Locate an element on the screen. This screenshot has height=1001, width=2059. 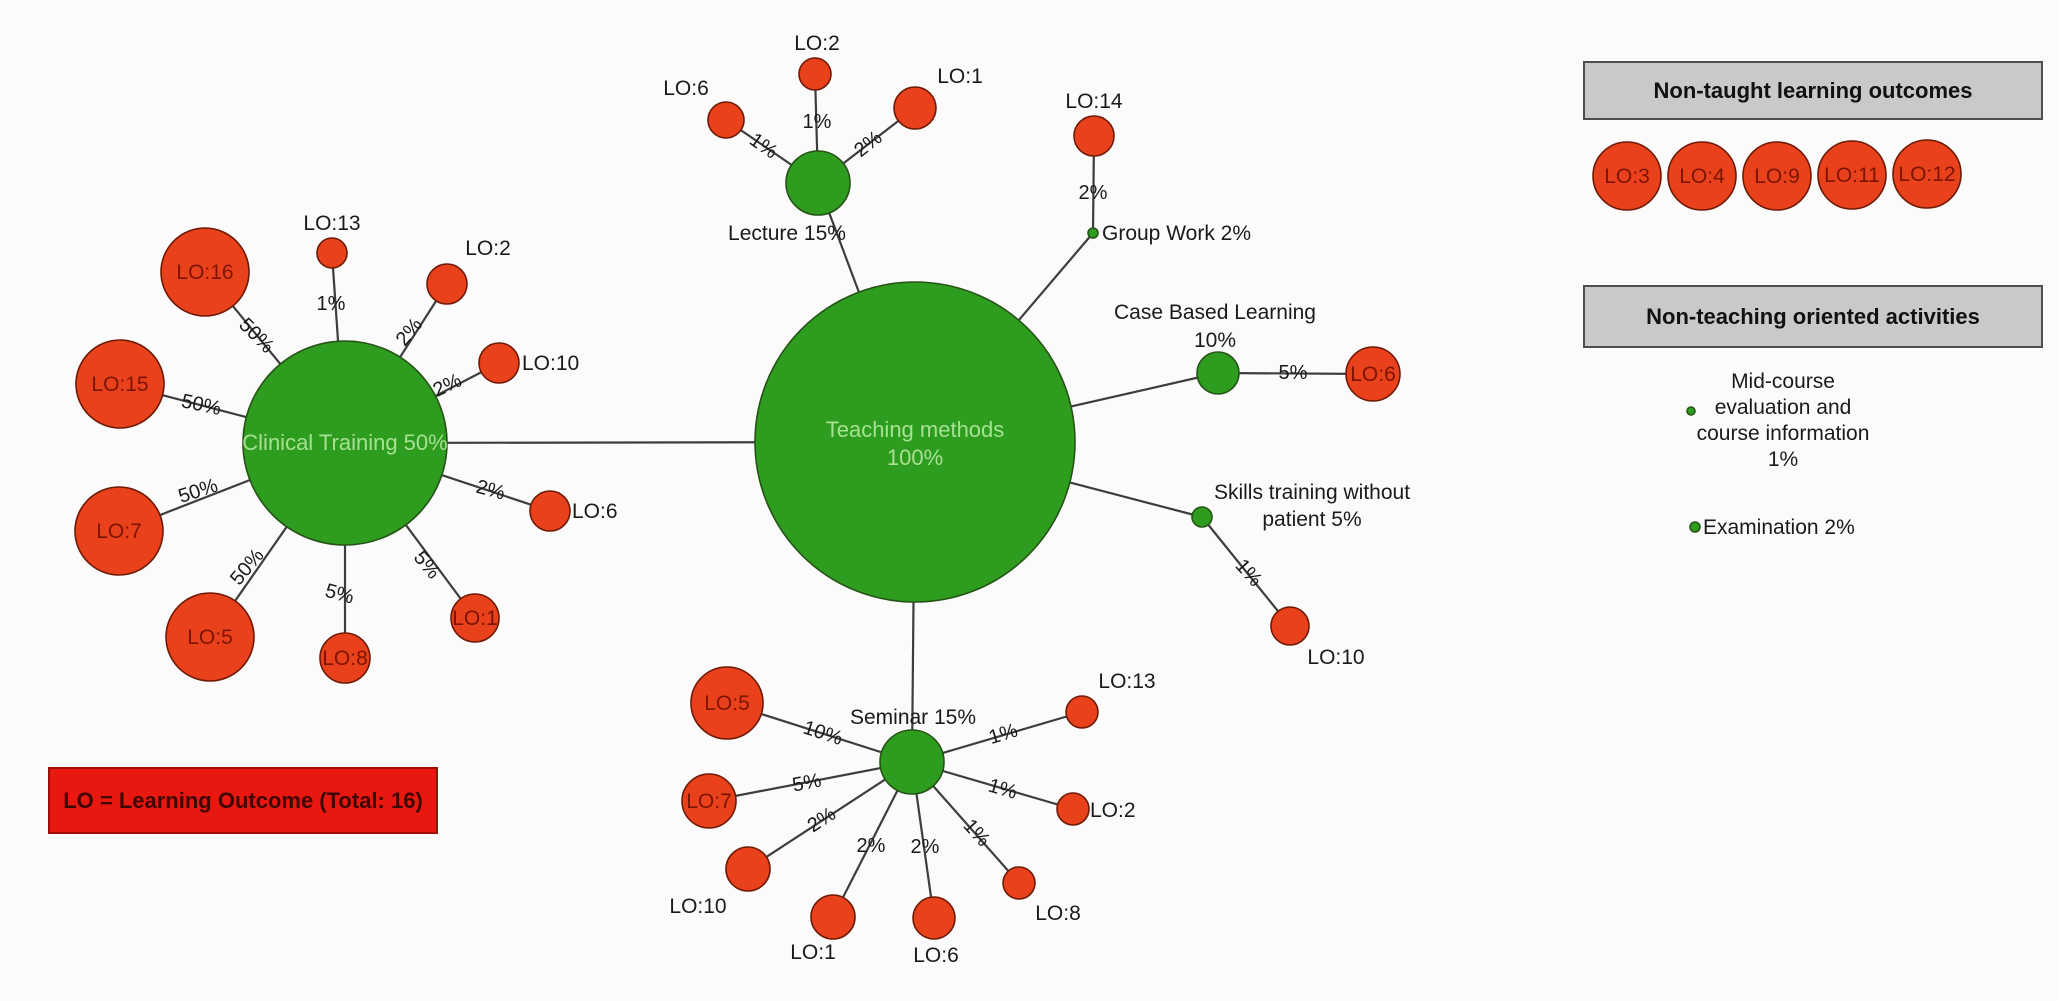
edge-label-clinical--cl-lo7: 50% is located at coordinates (198, 491).